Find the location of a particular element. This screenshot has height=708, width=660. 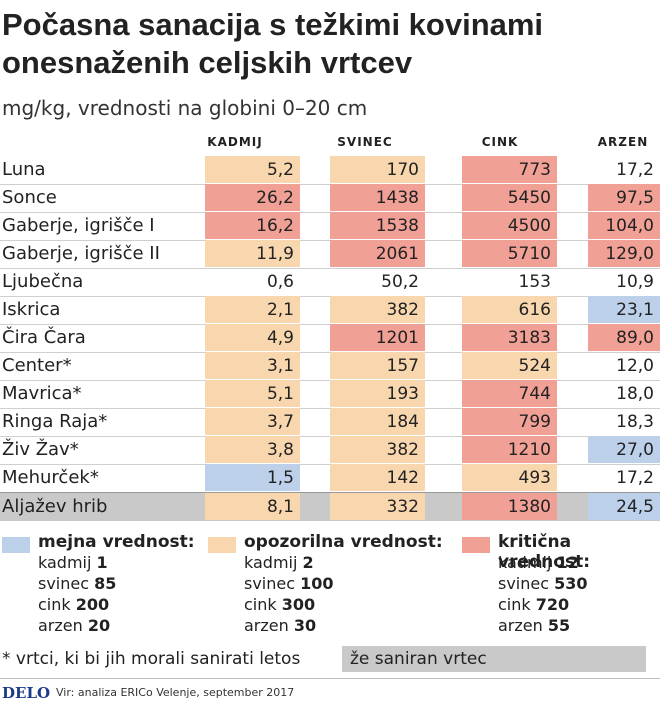

table-cell-svinec: 1201 is located at coordinates (377, 337).